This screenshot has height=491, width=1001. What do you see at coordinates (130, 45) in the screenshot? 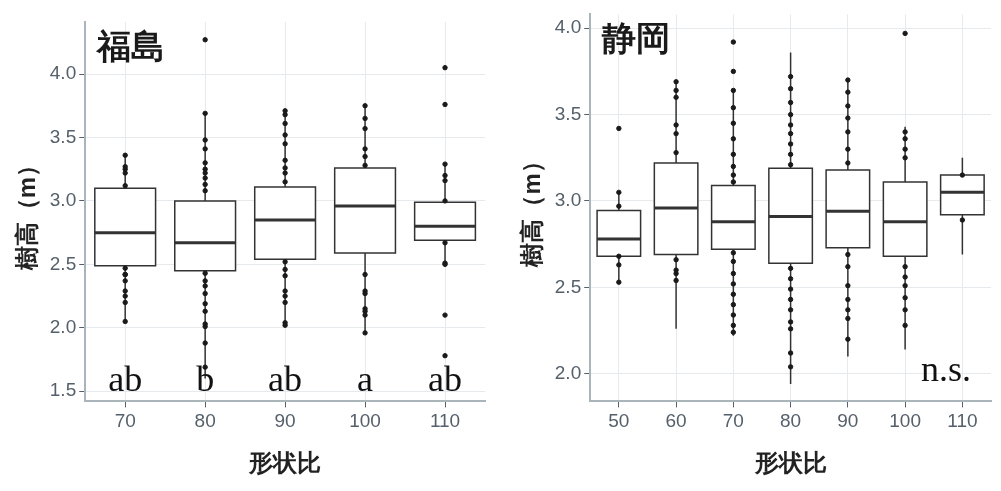
I see `chart-title: 福島` at bounding box center [130, 45].